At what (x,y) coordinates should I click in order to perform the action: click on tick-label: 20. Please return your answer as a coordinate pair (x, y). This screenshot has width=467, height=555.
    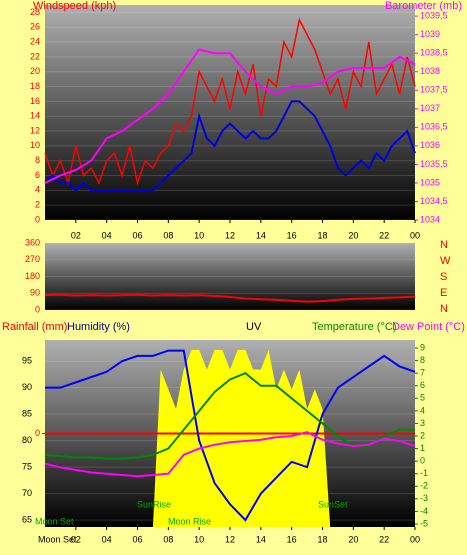
    Looking at the image, I should click on (35, 71).